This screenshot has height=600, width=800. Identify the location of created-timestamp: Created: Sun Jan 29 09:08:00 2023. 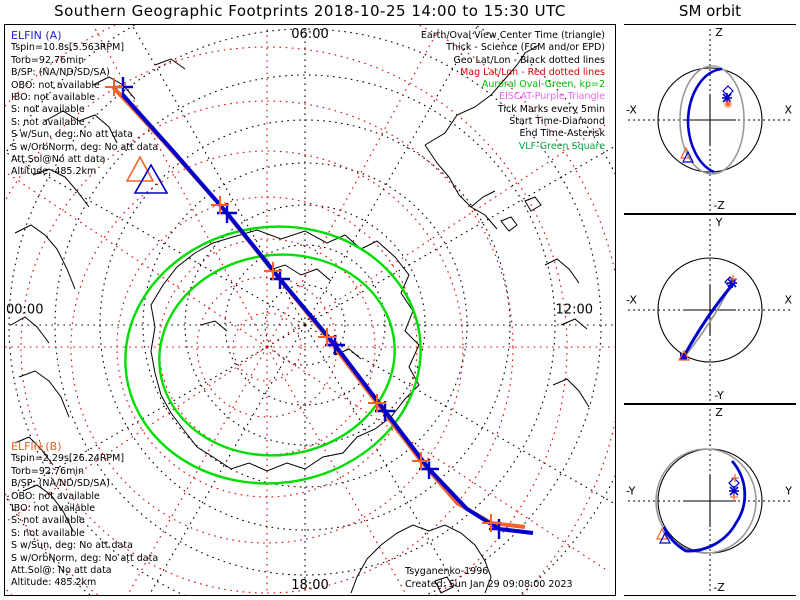
(489, 584).